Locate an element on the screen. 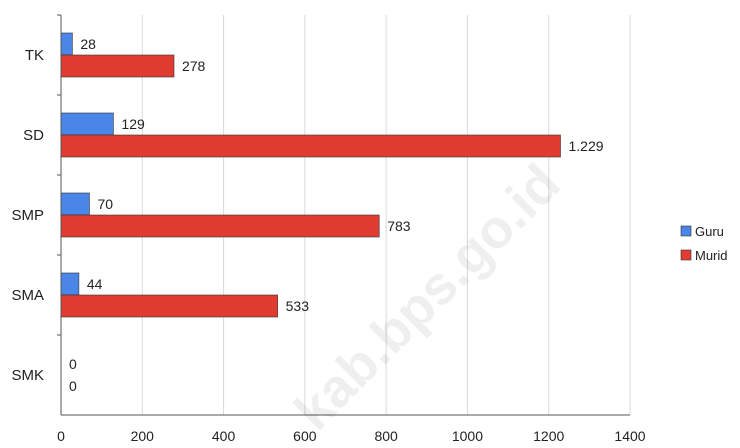 The image size is (740, 448). bar-guru-sd is located at coordinates (87, 124).